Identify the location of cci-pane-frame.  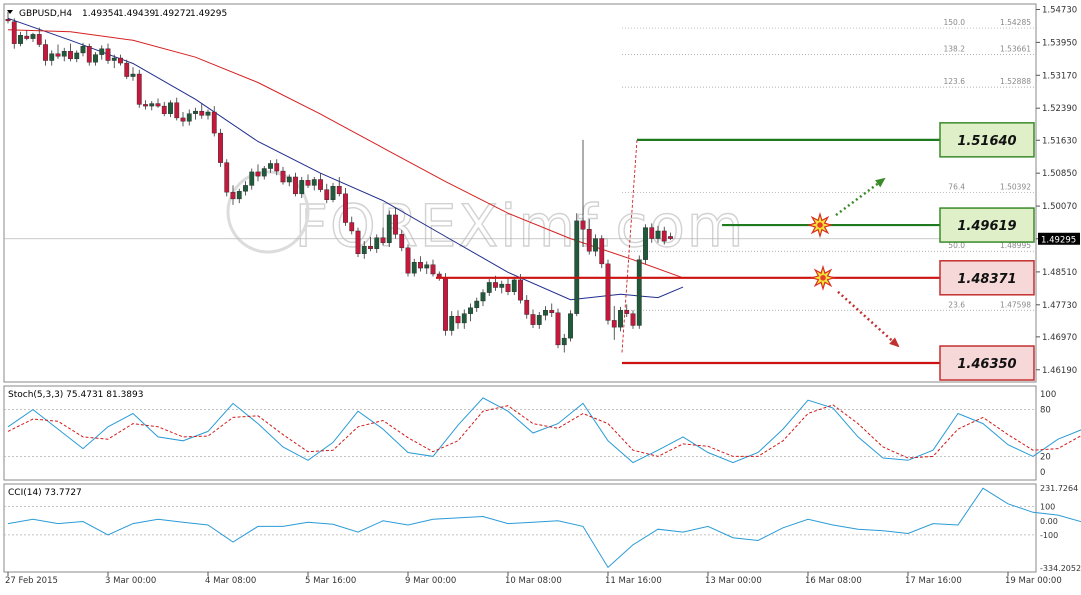
(520, 528).